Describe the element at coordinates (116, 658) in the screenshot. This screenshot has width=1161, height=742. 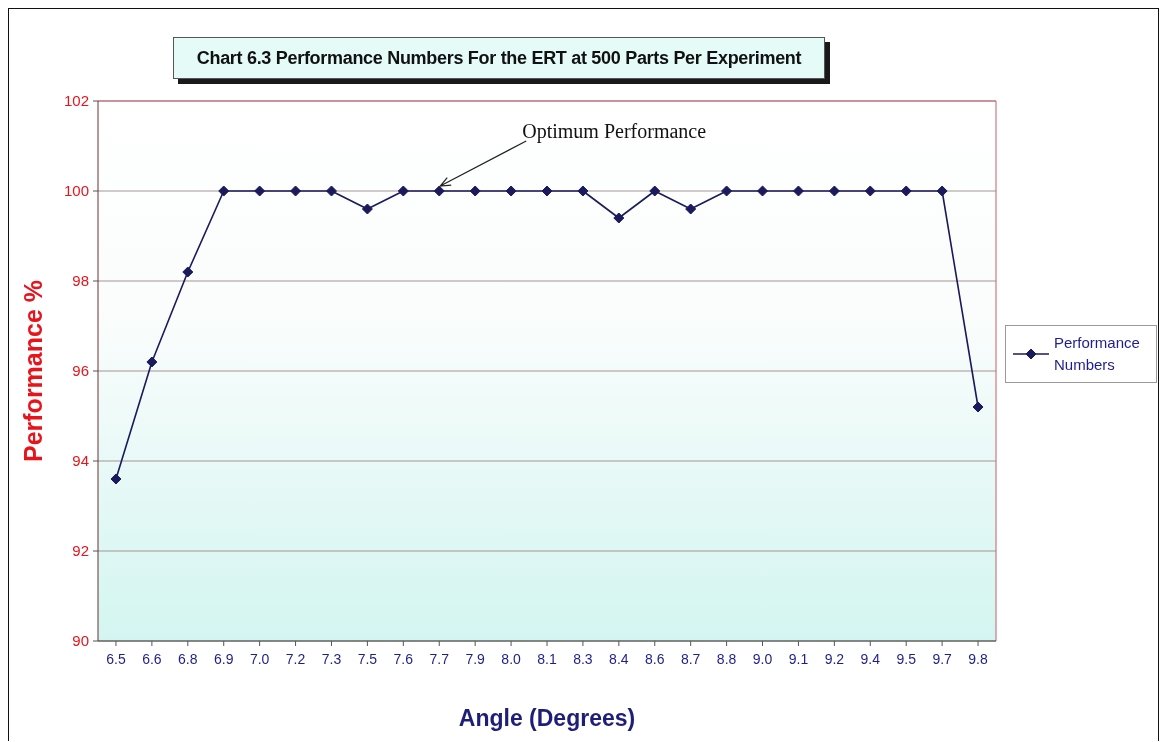
I see `x-tick-label: 6.5` at that location.